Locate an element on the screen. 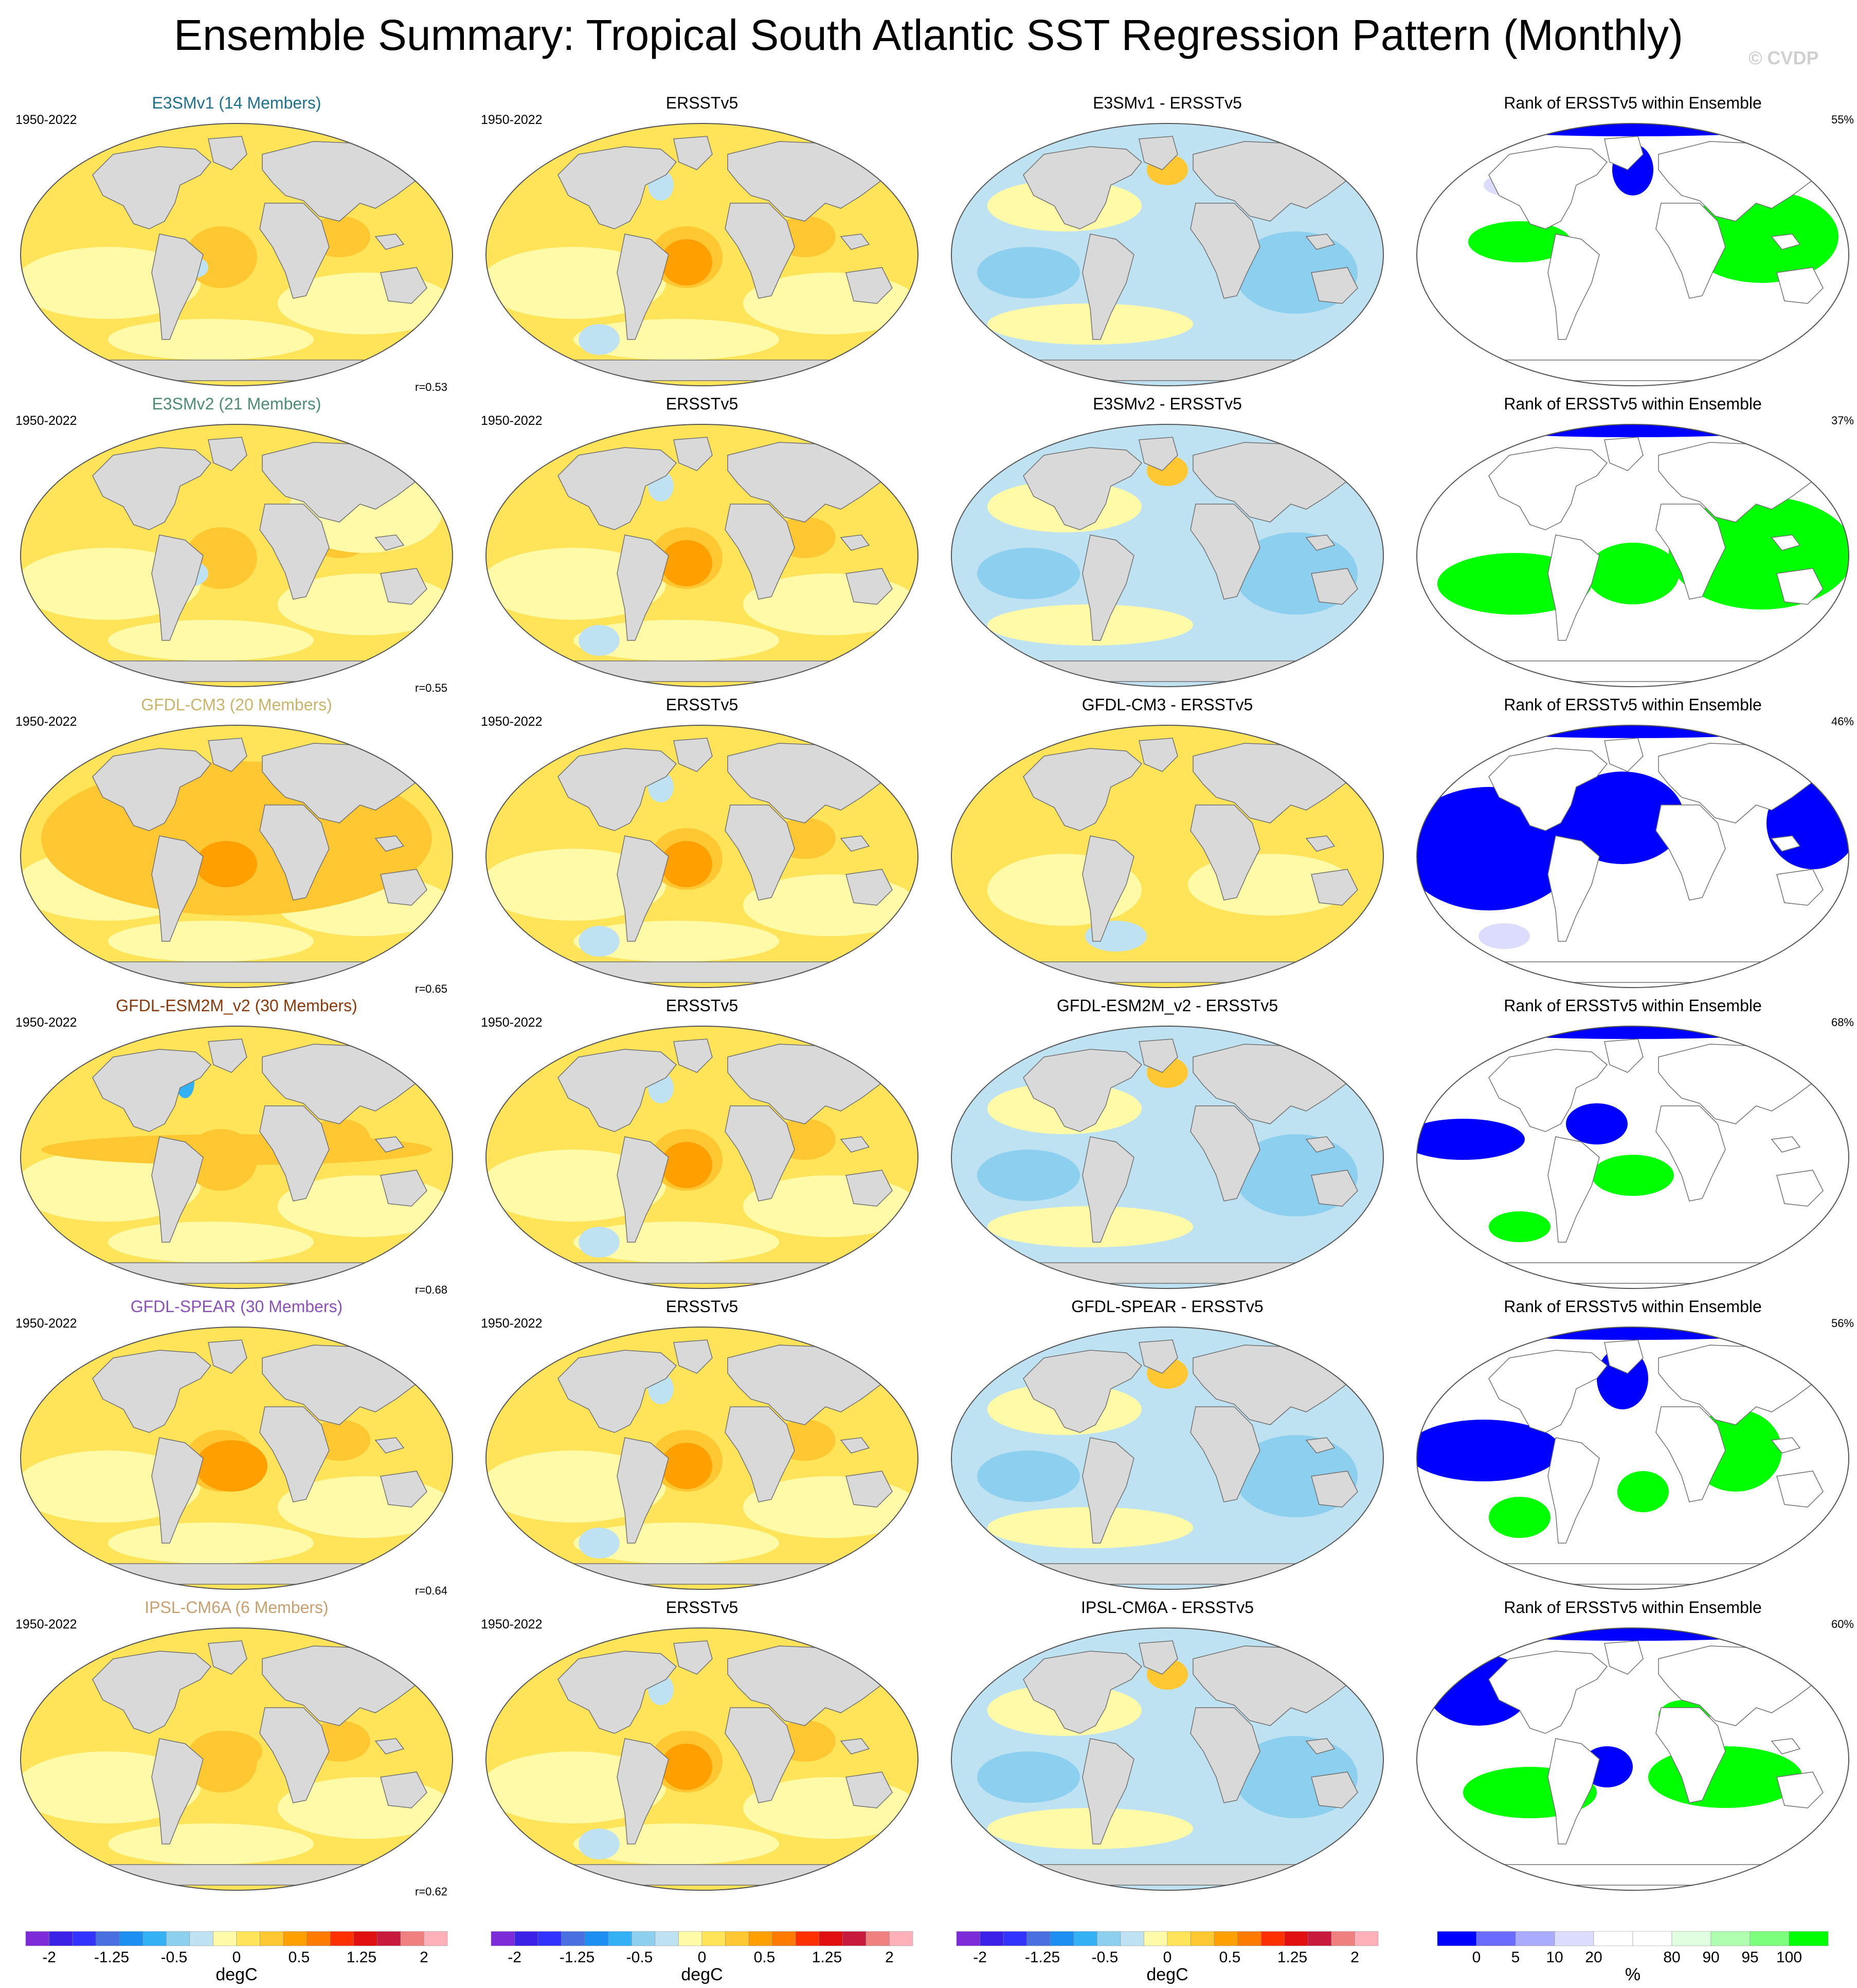 The width and height of the screenshot is (1857, 1988). colorbar-swatches: 0 5 10 20 80 90 95 100 is located at coordinates (1633, 1948).